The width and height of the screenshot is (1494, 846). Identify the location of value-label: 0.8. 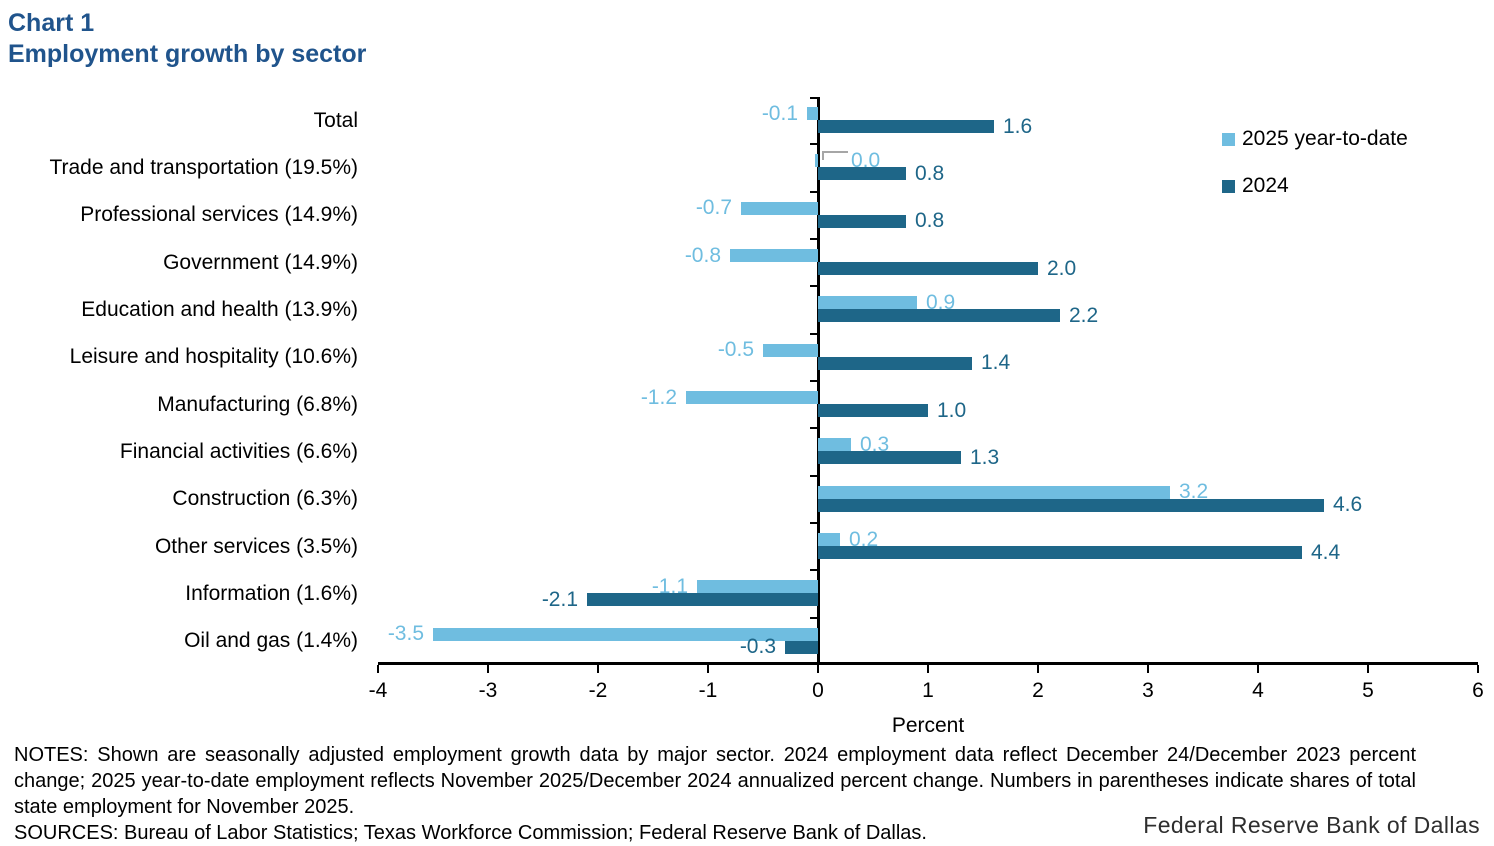
(930, 173).